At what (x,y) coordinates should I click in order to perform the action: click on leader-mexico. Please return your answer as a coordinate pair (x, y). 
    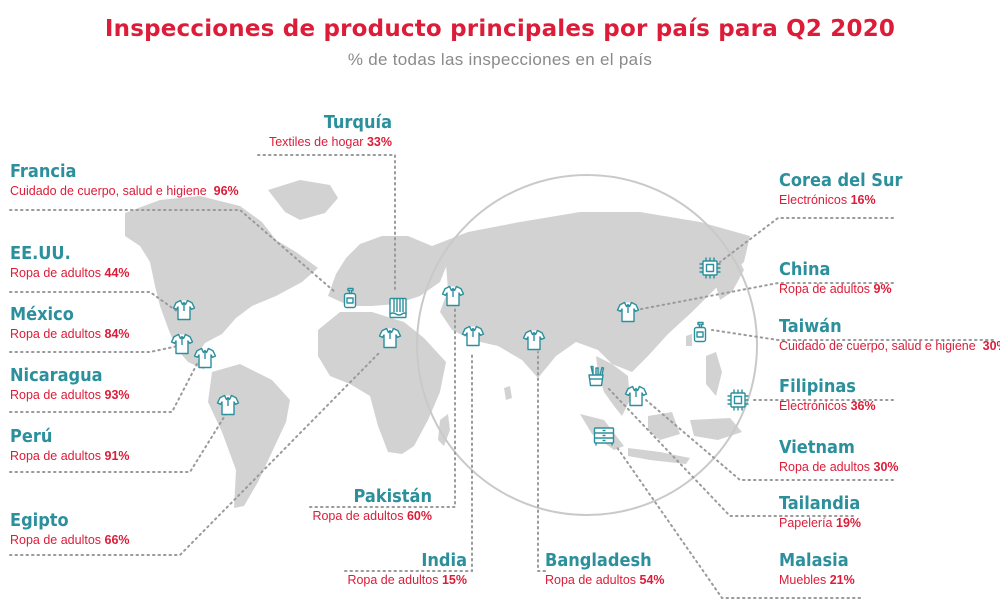
    Looking at the image, I should click on (94, 349).